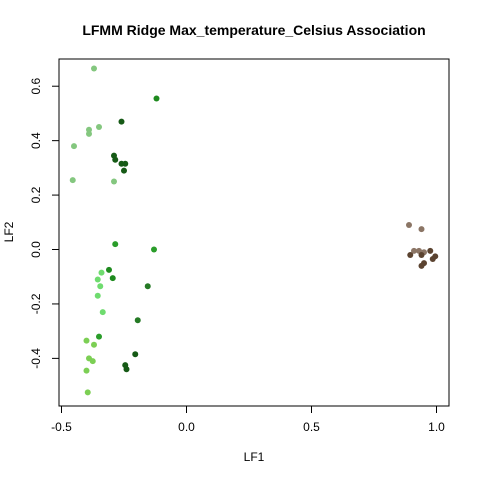  Describe the element at coordinates (36, 194) in the screenshot. I see `y-tick-label: 0.2` at that location.